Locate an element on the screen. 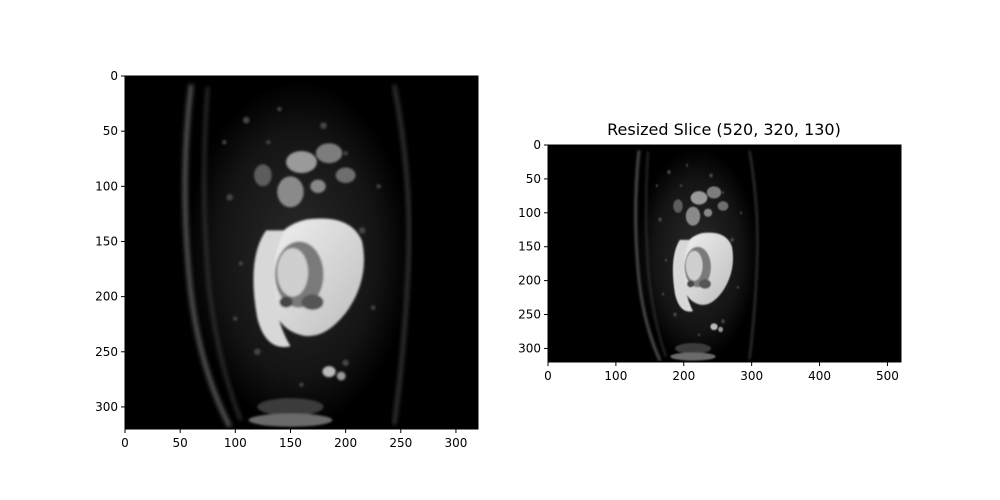  left-x-tick-label: 100 is located at coordinates (235, 443).